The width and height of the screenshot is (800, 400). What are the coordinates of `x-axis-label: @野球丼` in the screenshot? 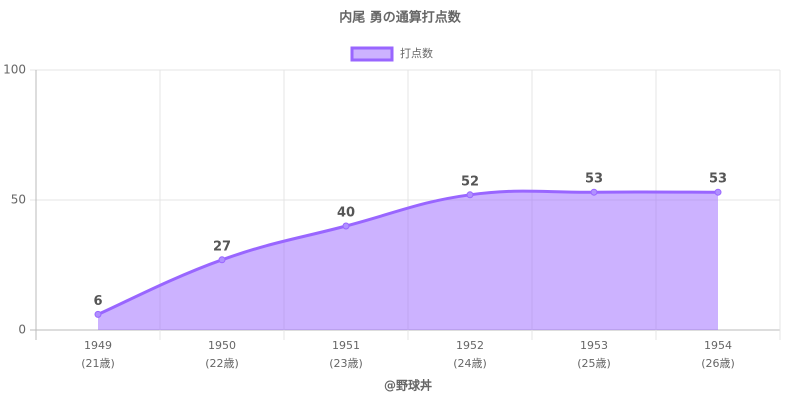 It's located at (408, 385).